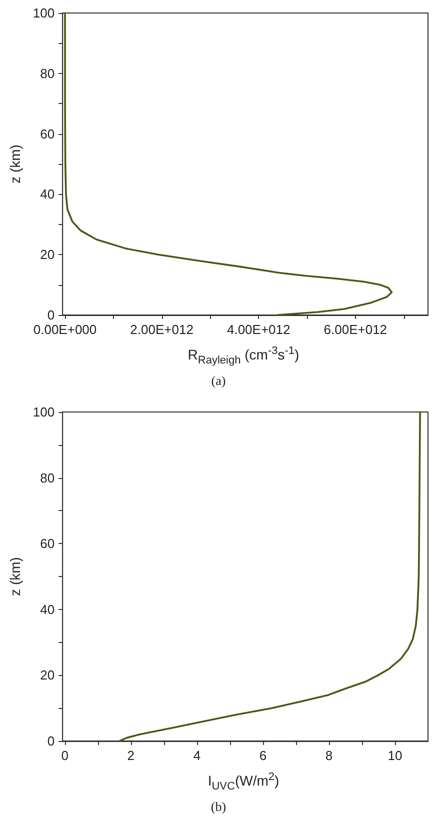 The height and width of the screenshot is (817, 437). What do you see at coordinates (197, 755) in the screenshot?
I see `x-tick-label: 4` at bounding box center [197, 755].